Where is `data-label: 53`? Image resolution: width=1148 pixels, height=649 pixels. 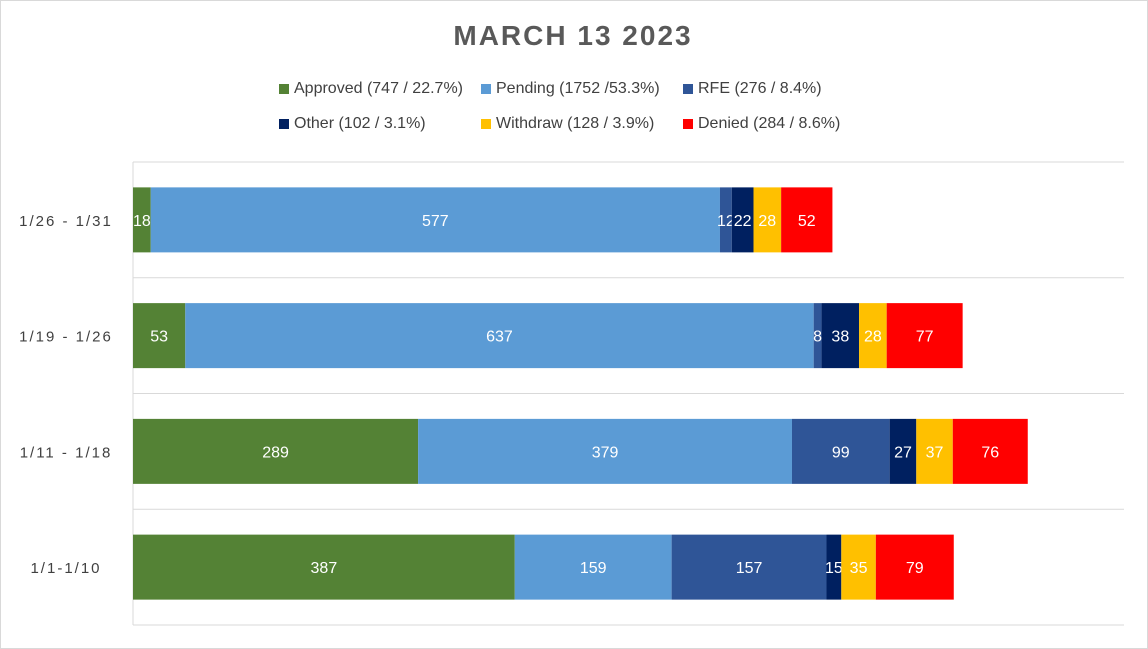 data-label: 53 is located at coordinates (159, 337).